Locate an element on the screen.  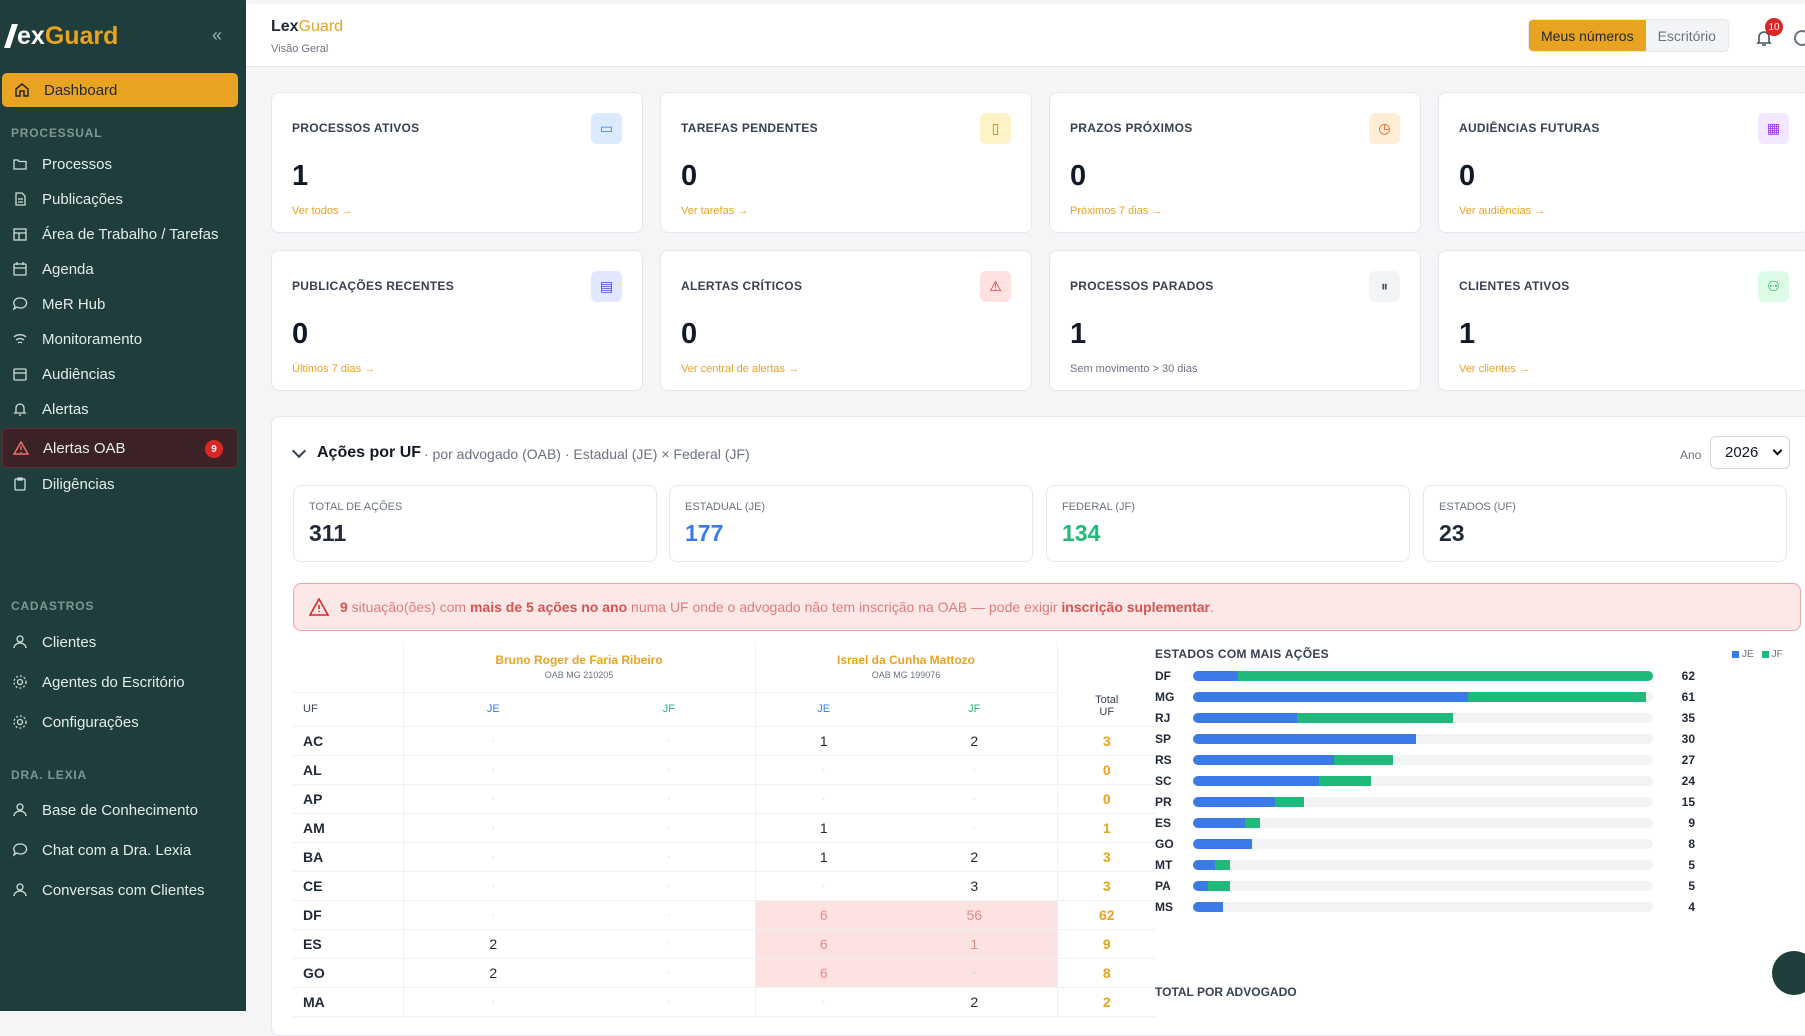
cell-c: 1 is located at coordinates (823, 828).